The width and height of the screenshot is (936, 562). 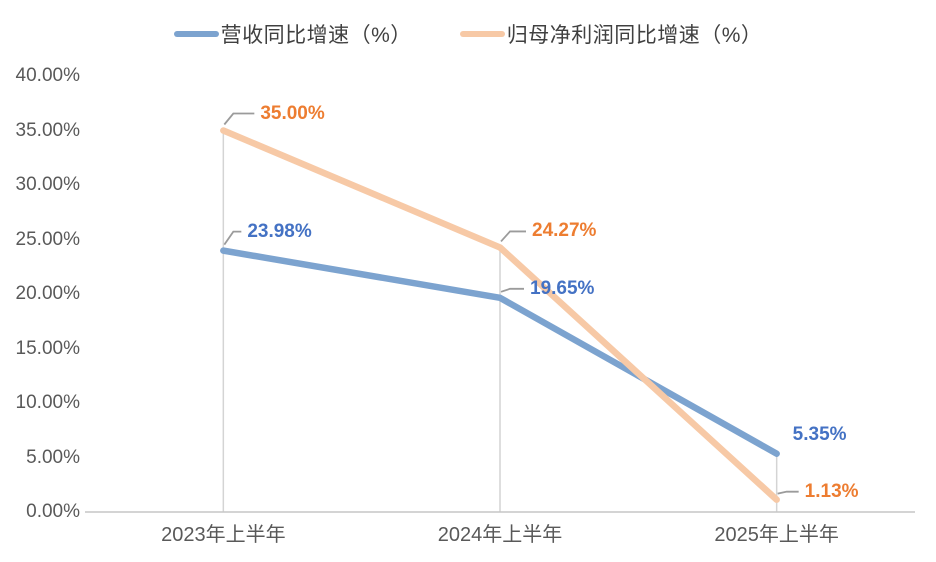 I want to click on y-axis-tick-label: 0.00%, so click(x=53, y=511).